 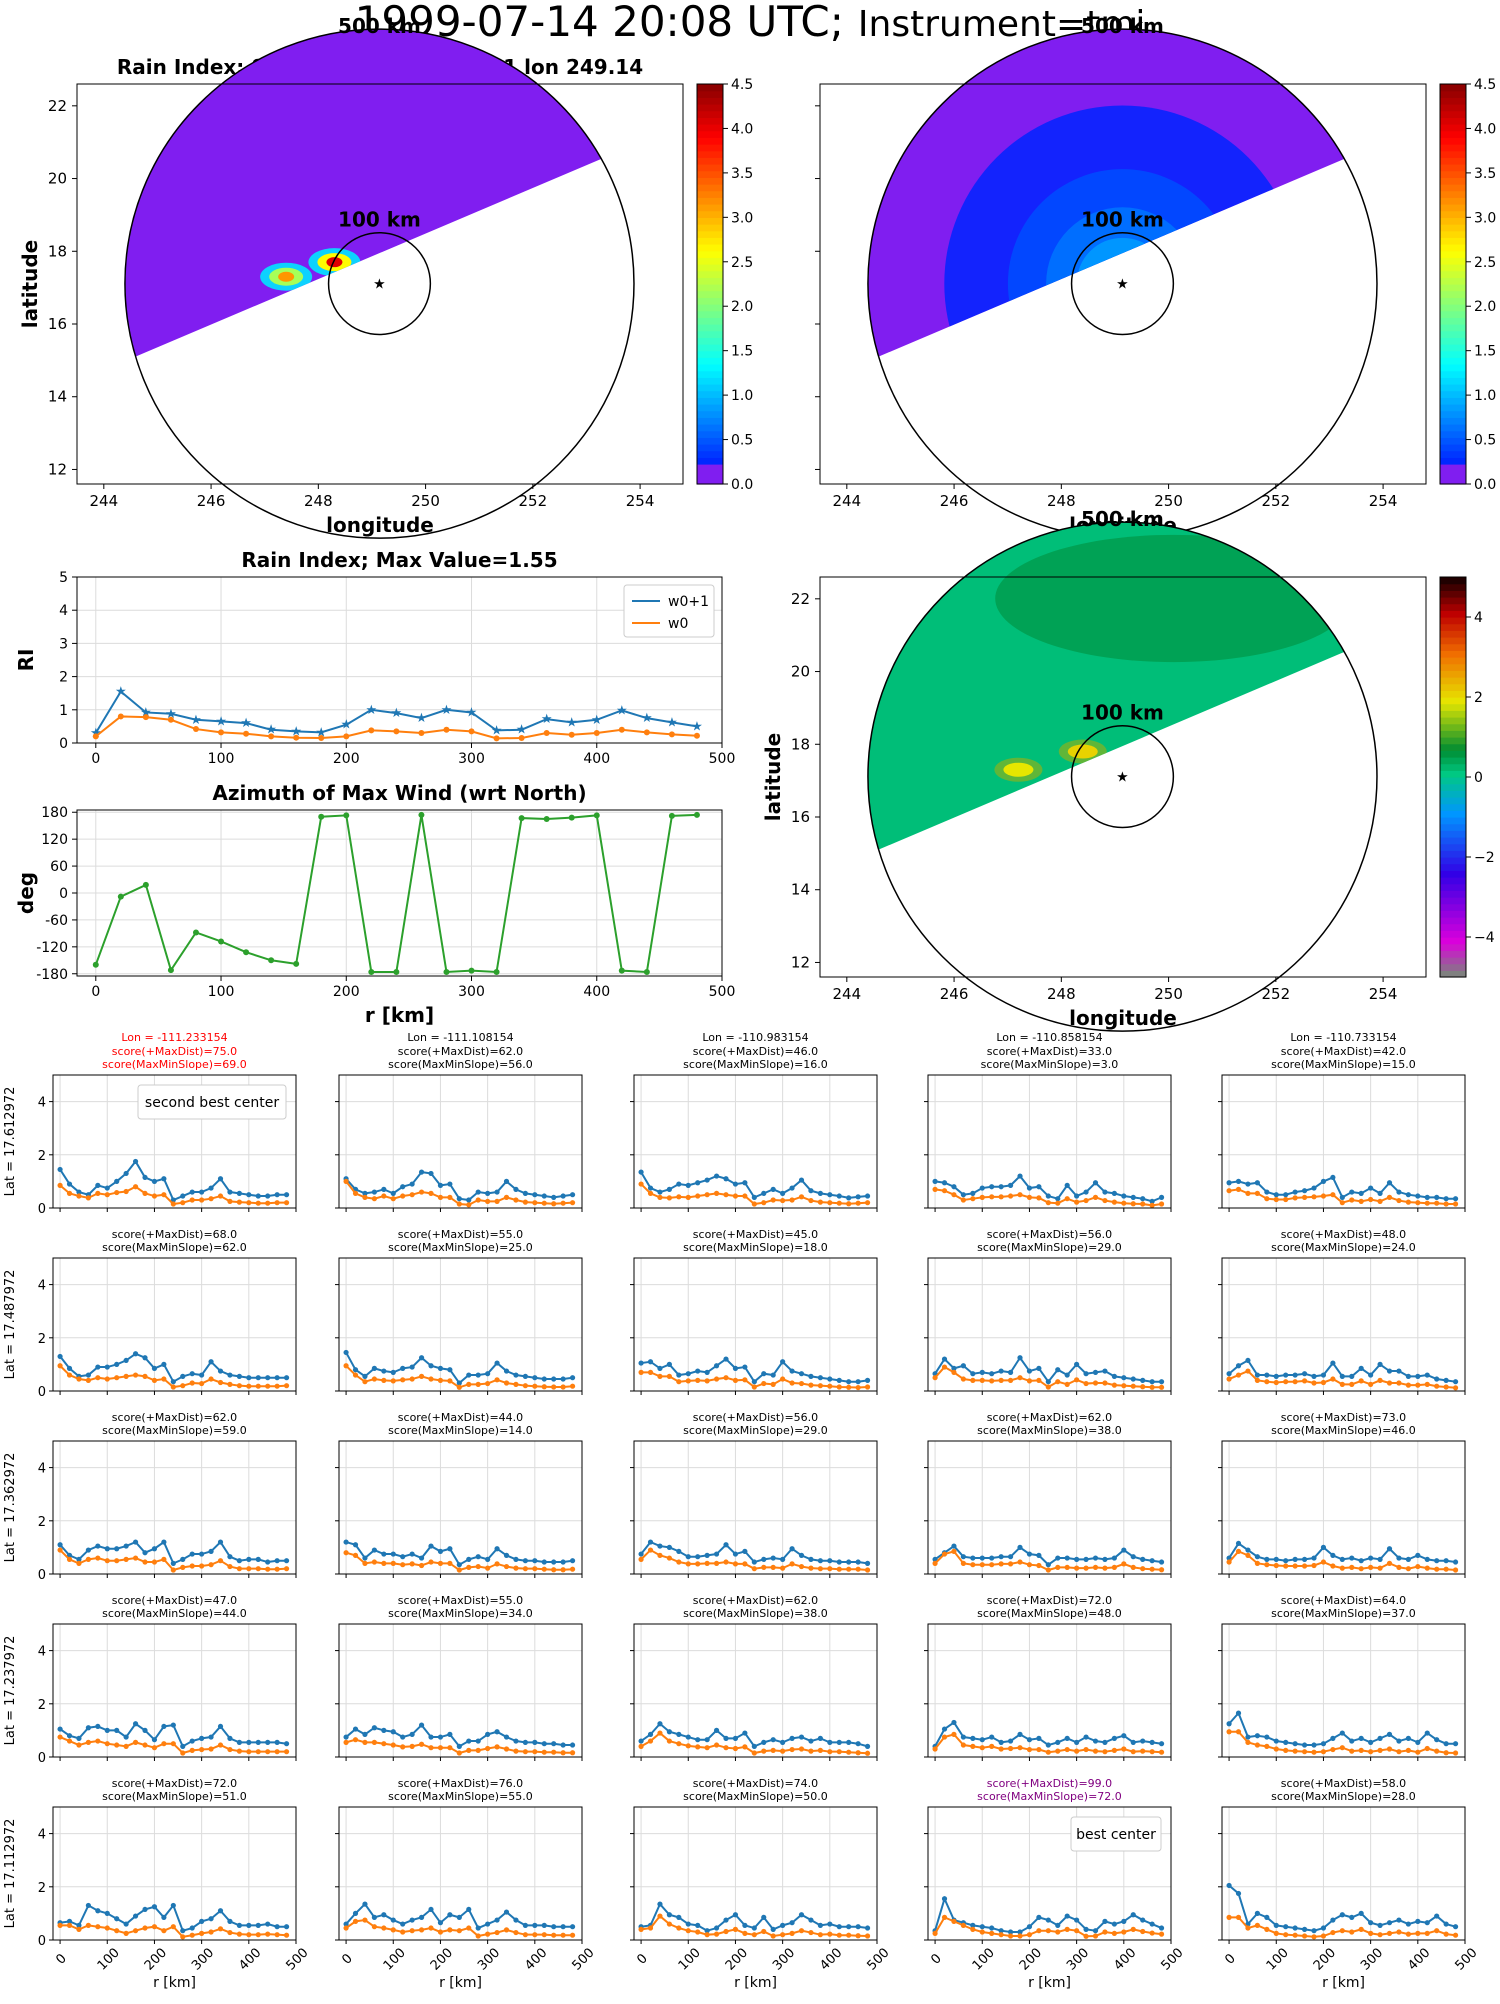 What do you see at coordinates (442, 1959) in the screenshot?
I see `x-tick-label: 200` at bounding box center [442, 1959].